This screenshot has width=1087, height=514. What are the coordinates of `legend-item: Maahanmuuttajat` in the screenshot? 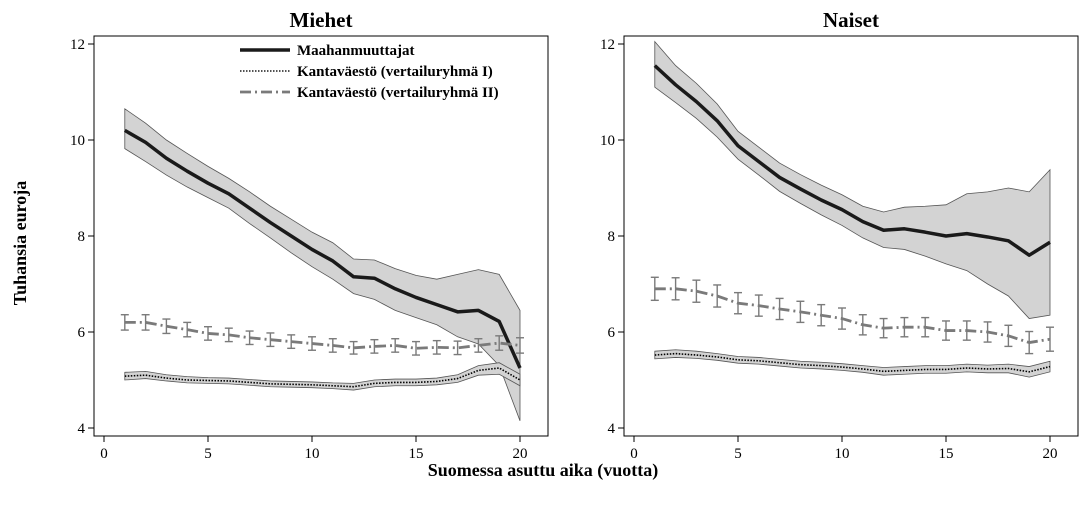 It's located at (327, 51).